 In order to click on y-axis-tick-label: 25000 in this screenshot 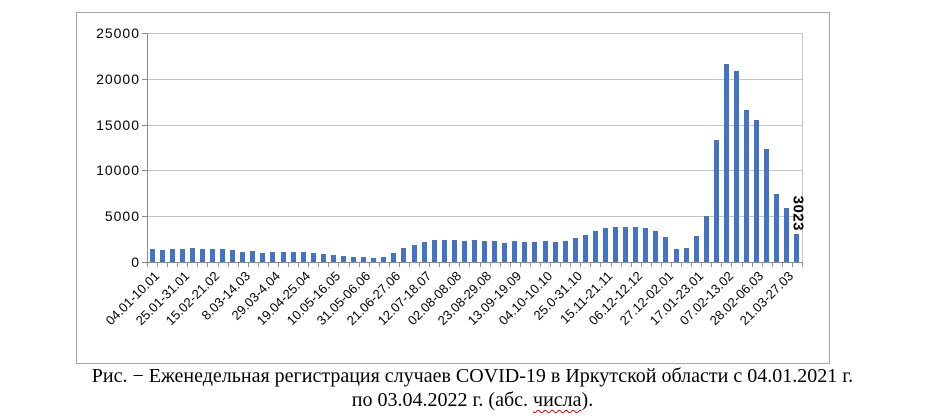, I will do `click(118, 33)`.